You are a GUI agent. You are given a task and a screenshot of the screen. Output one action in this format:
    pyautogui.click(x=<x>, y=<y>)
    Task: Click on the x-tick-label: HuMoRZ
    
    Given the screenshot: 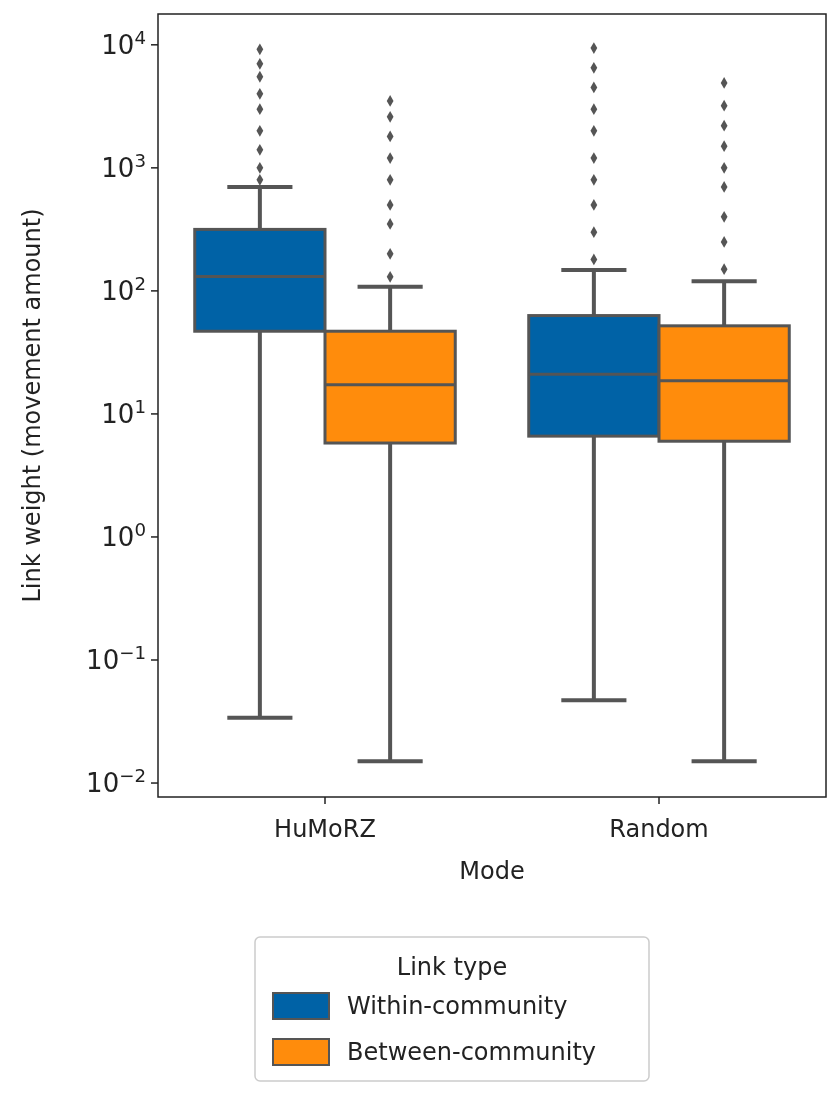 What is the action you would take?
    pyautogui.click(x=325, y=829)
    